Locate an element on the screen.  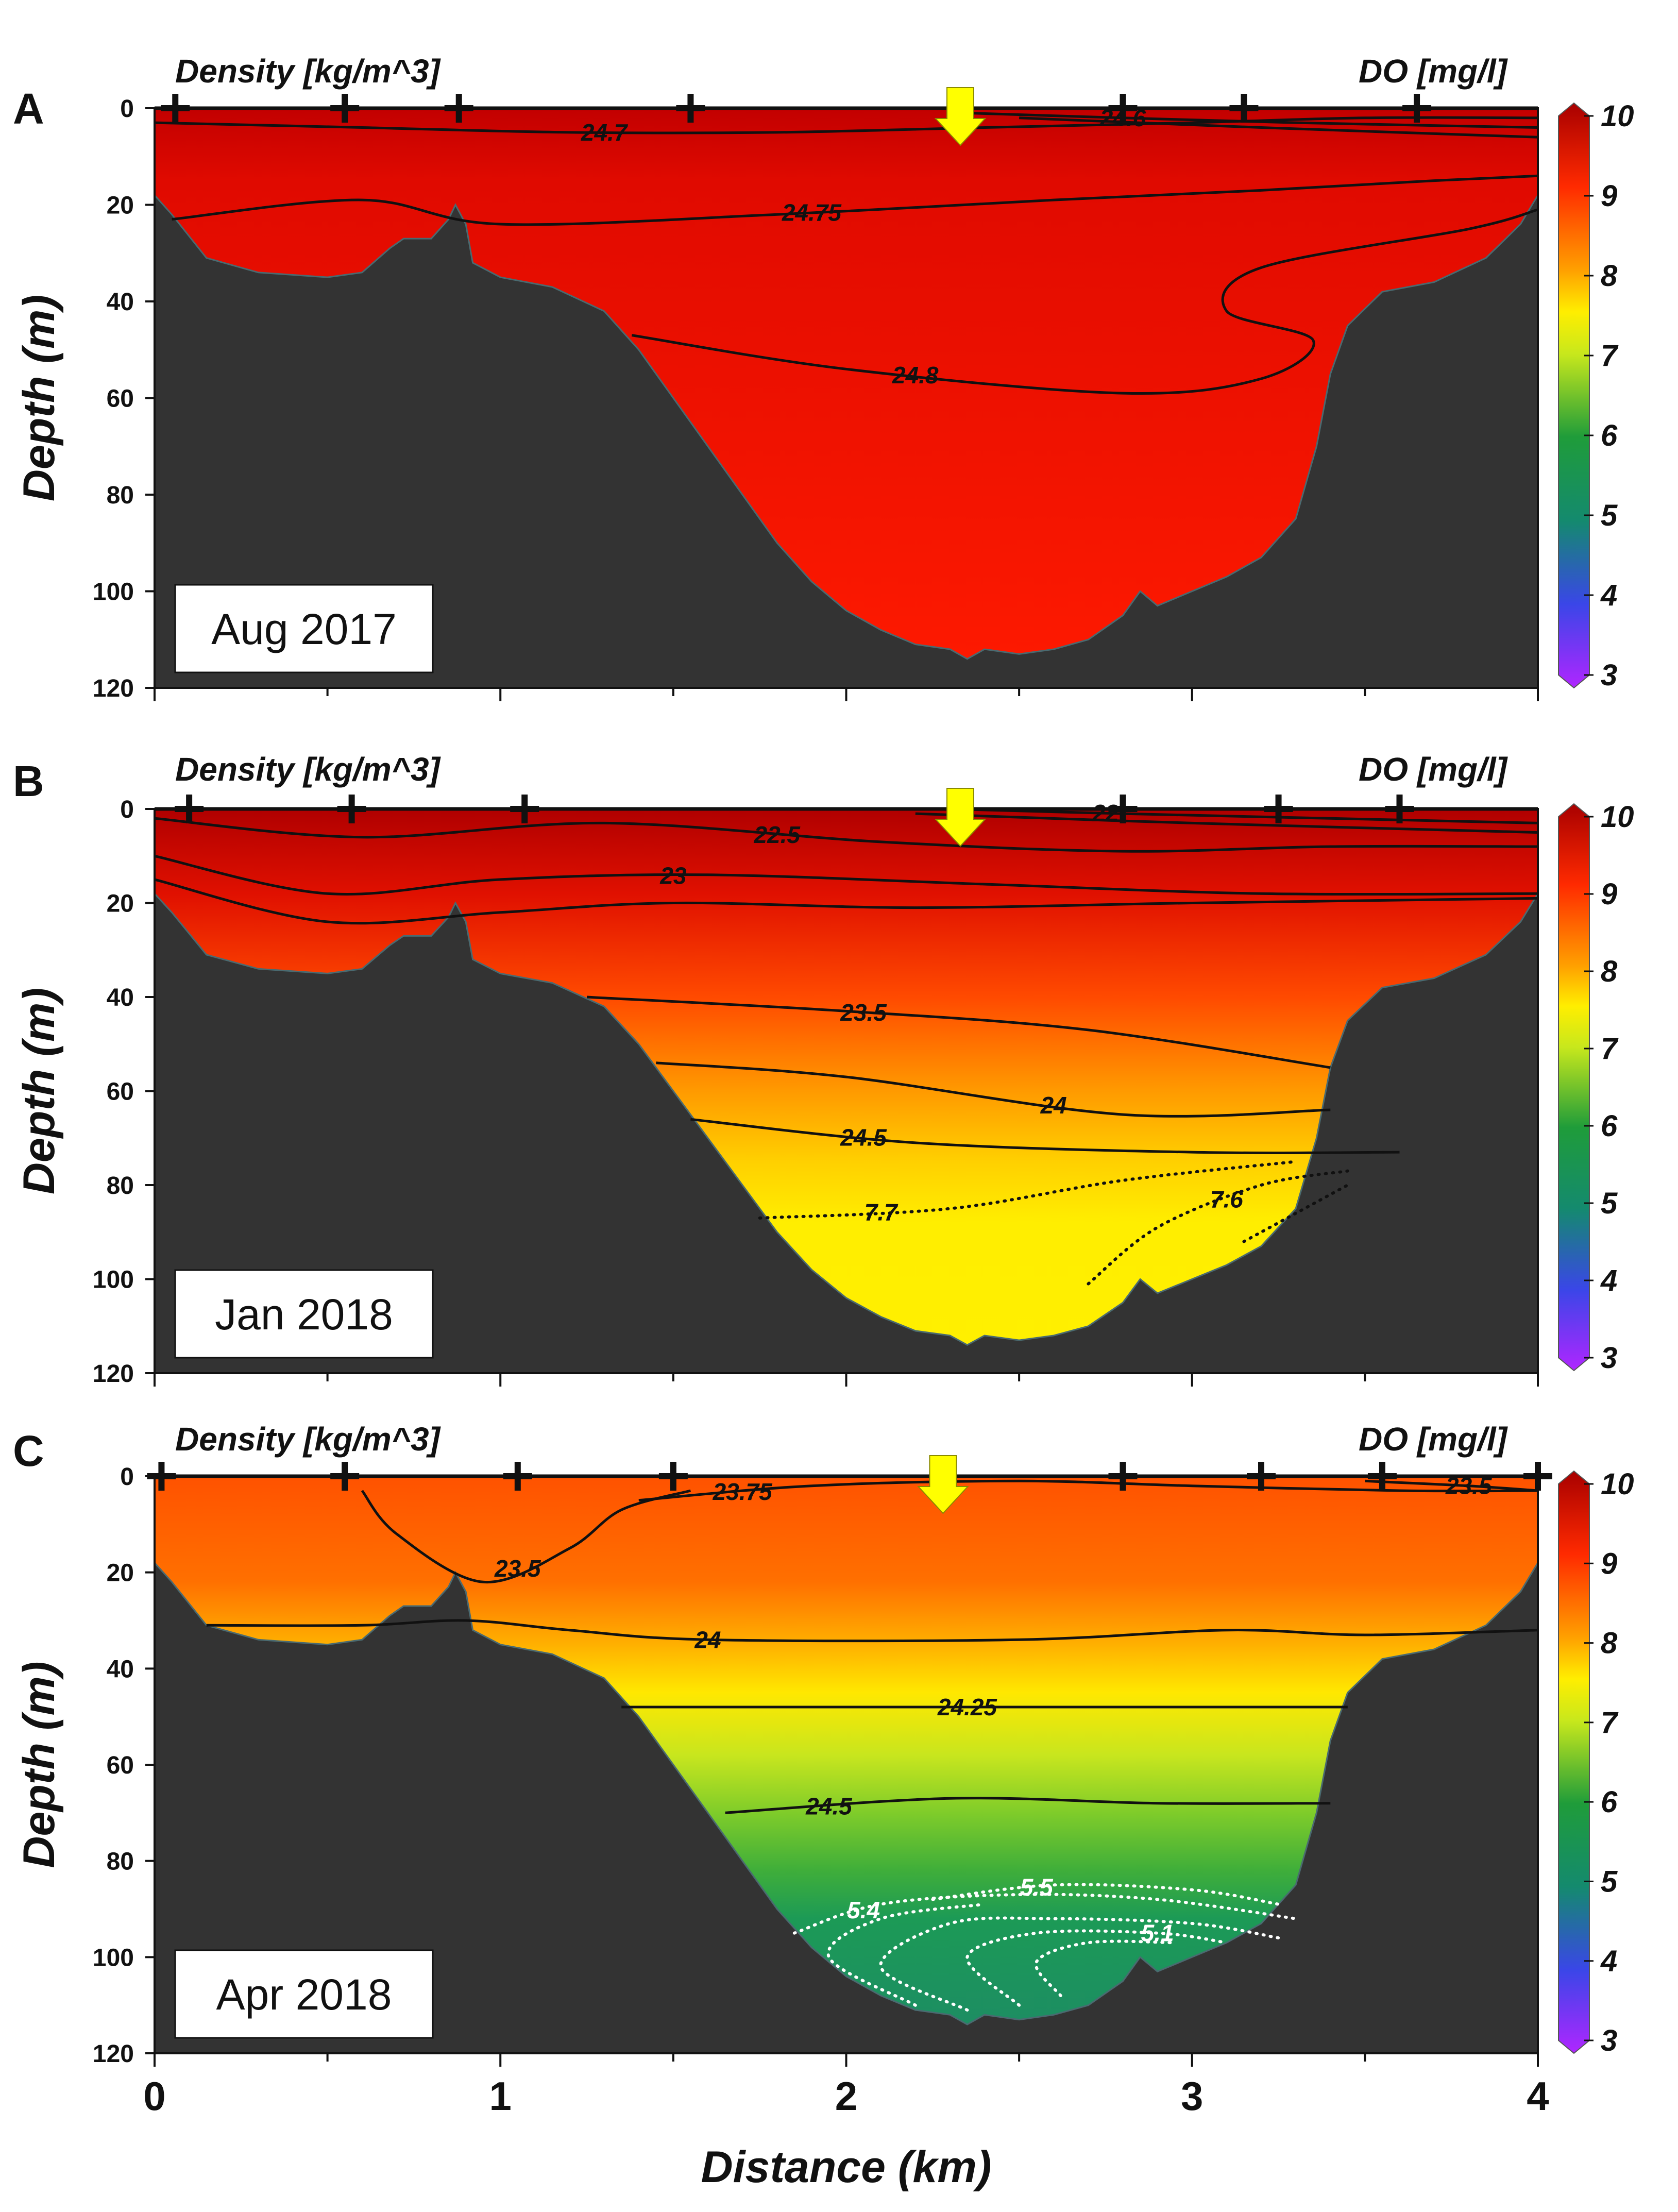
density-contour-label: 24.8 is located at coordinates (916, 375).